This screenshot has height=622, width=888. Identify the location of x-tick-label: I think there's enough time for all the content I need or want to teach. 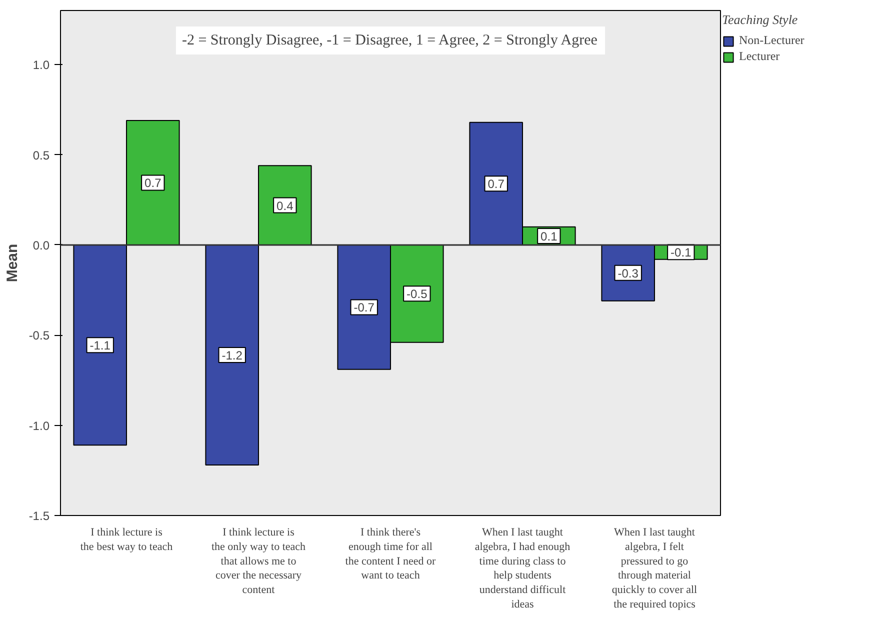
(390, 554).